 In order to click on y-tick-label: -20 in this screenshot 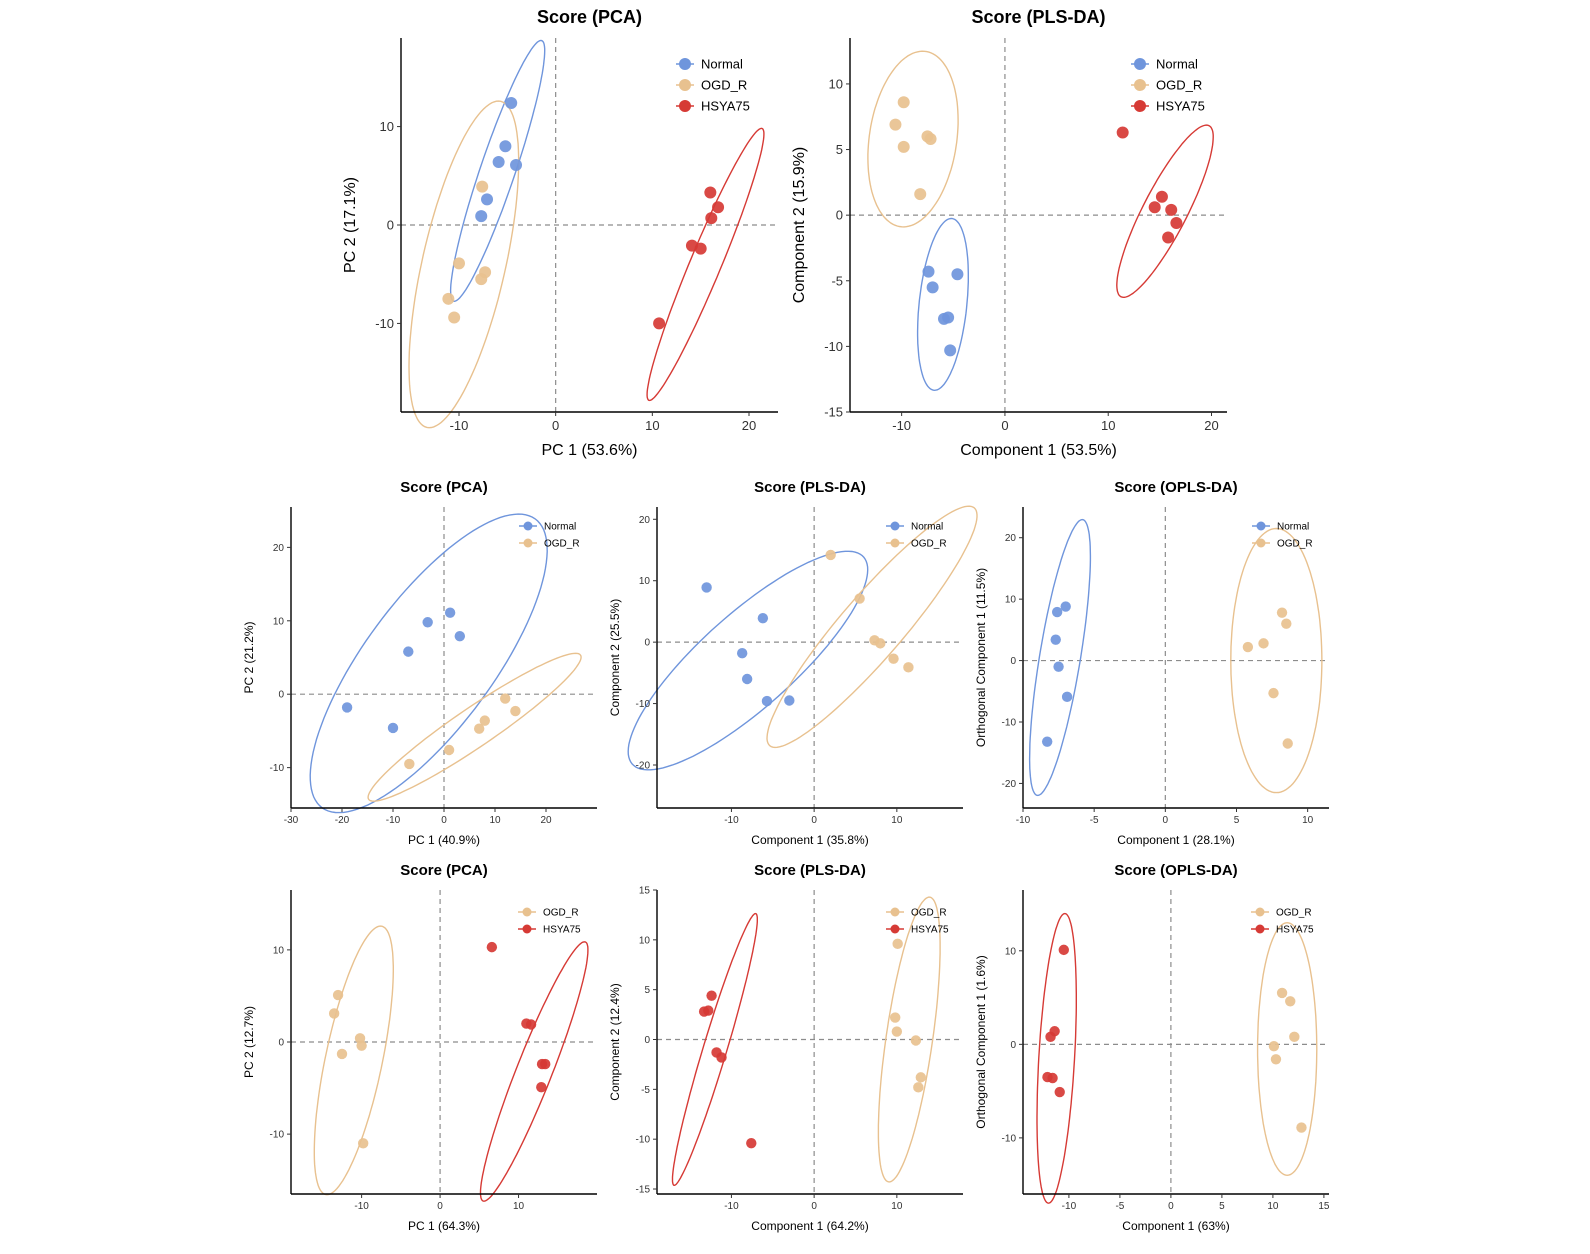, I will do `click(643, 766)`.